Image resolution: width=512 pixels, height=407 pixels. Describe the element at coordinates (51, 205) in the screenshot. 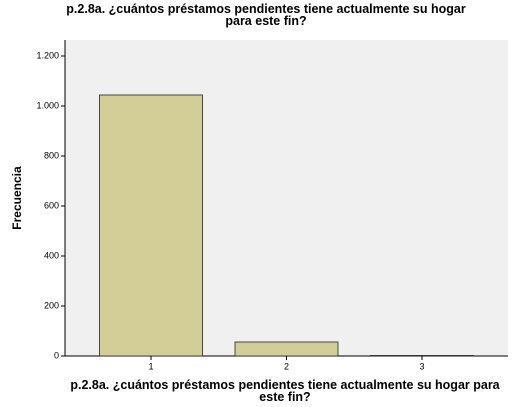

I see `y-tick-label: 600` at that location.